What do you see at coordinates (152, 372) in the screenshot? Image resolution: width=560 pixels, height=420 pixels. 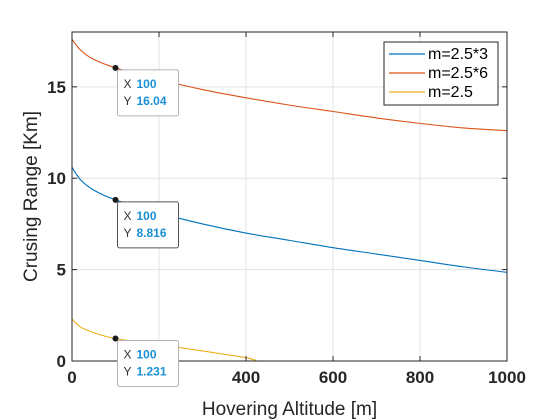 I see `datatip-y-value: 1.231` at bounding box center [152, 372].